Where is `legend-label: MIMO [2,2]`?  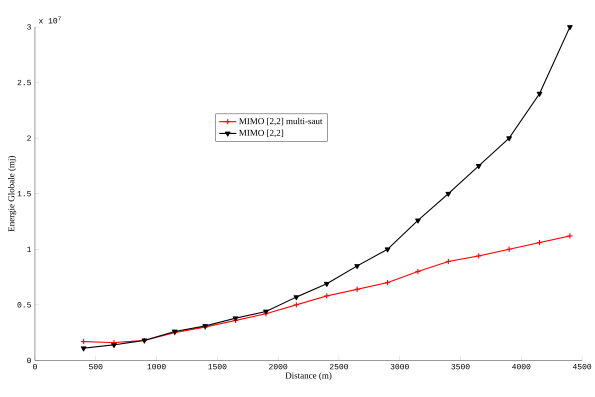 legend-label: MIMO [2,2] is located at coordinates (261, 133).